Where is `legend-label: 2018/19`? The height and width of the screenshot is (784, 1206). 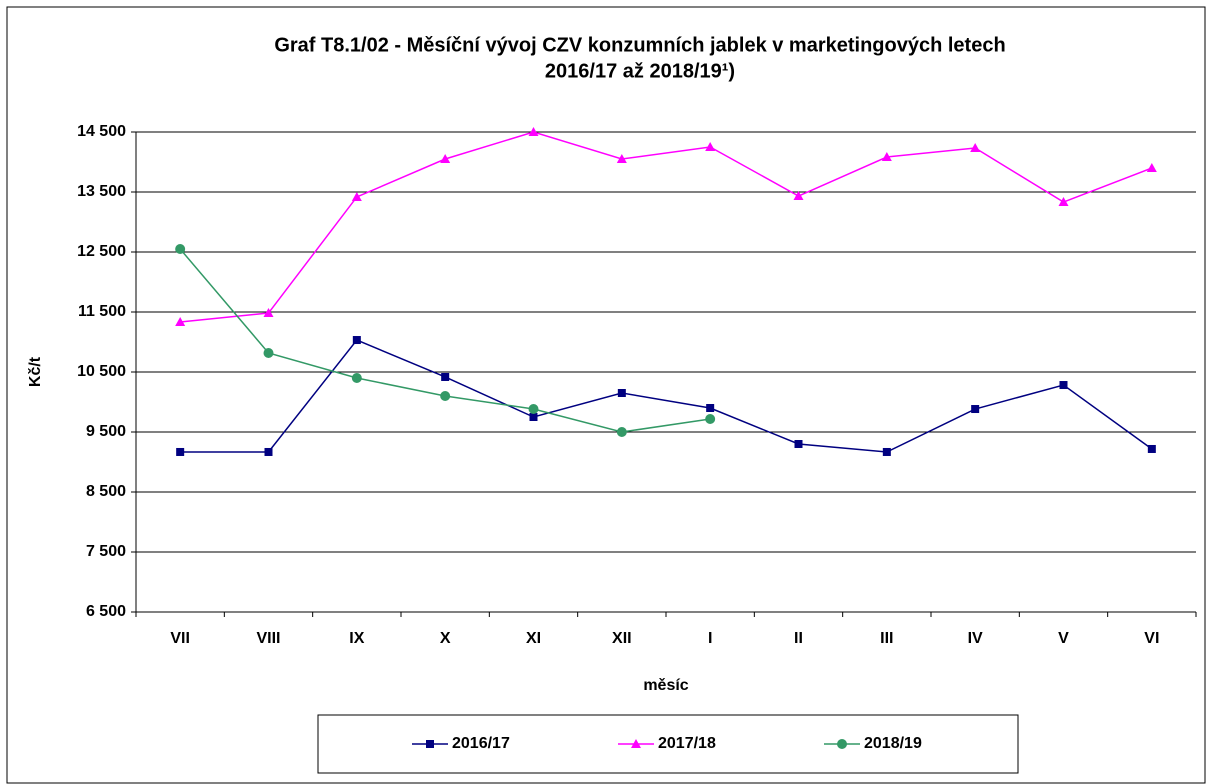 legend-label: 2018/19 is located at coordinates (893, 743).